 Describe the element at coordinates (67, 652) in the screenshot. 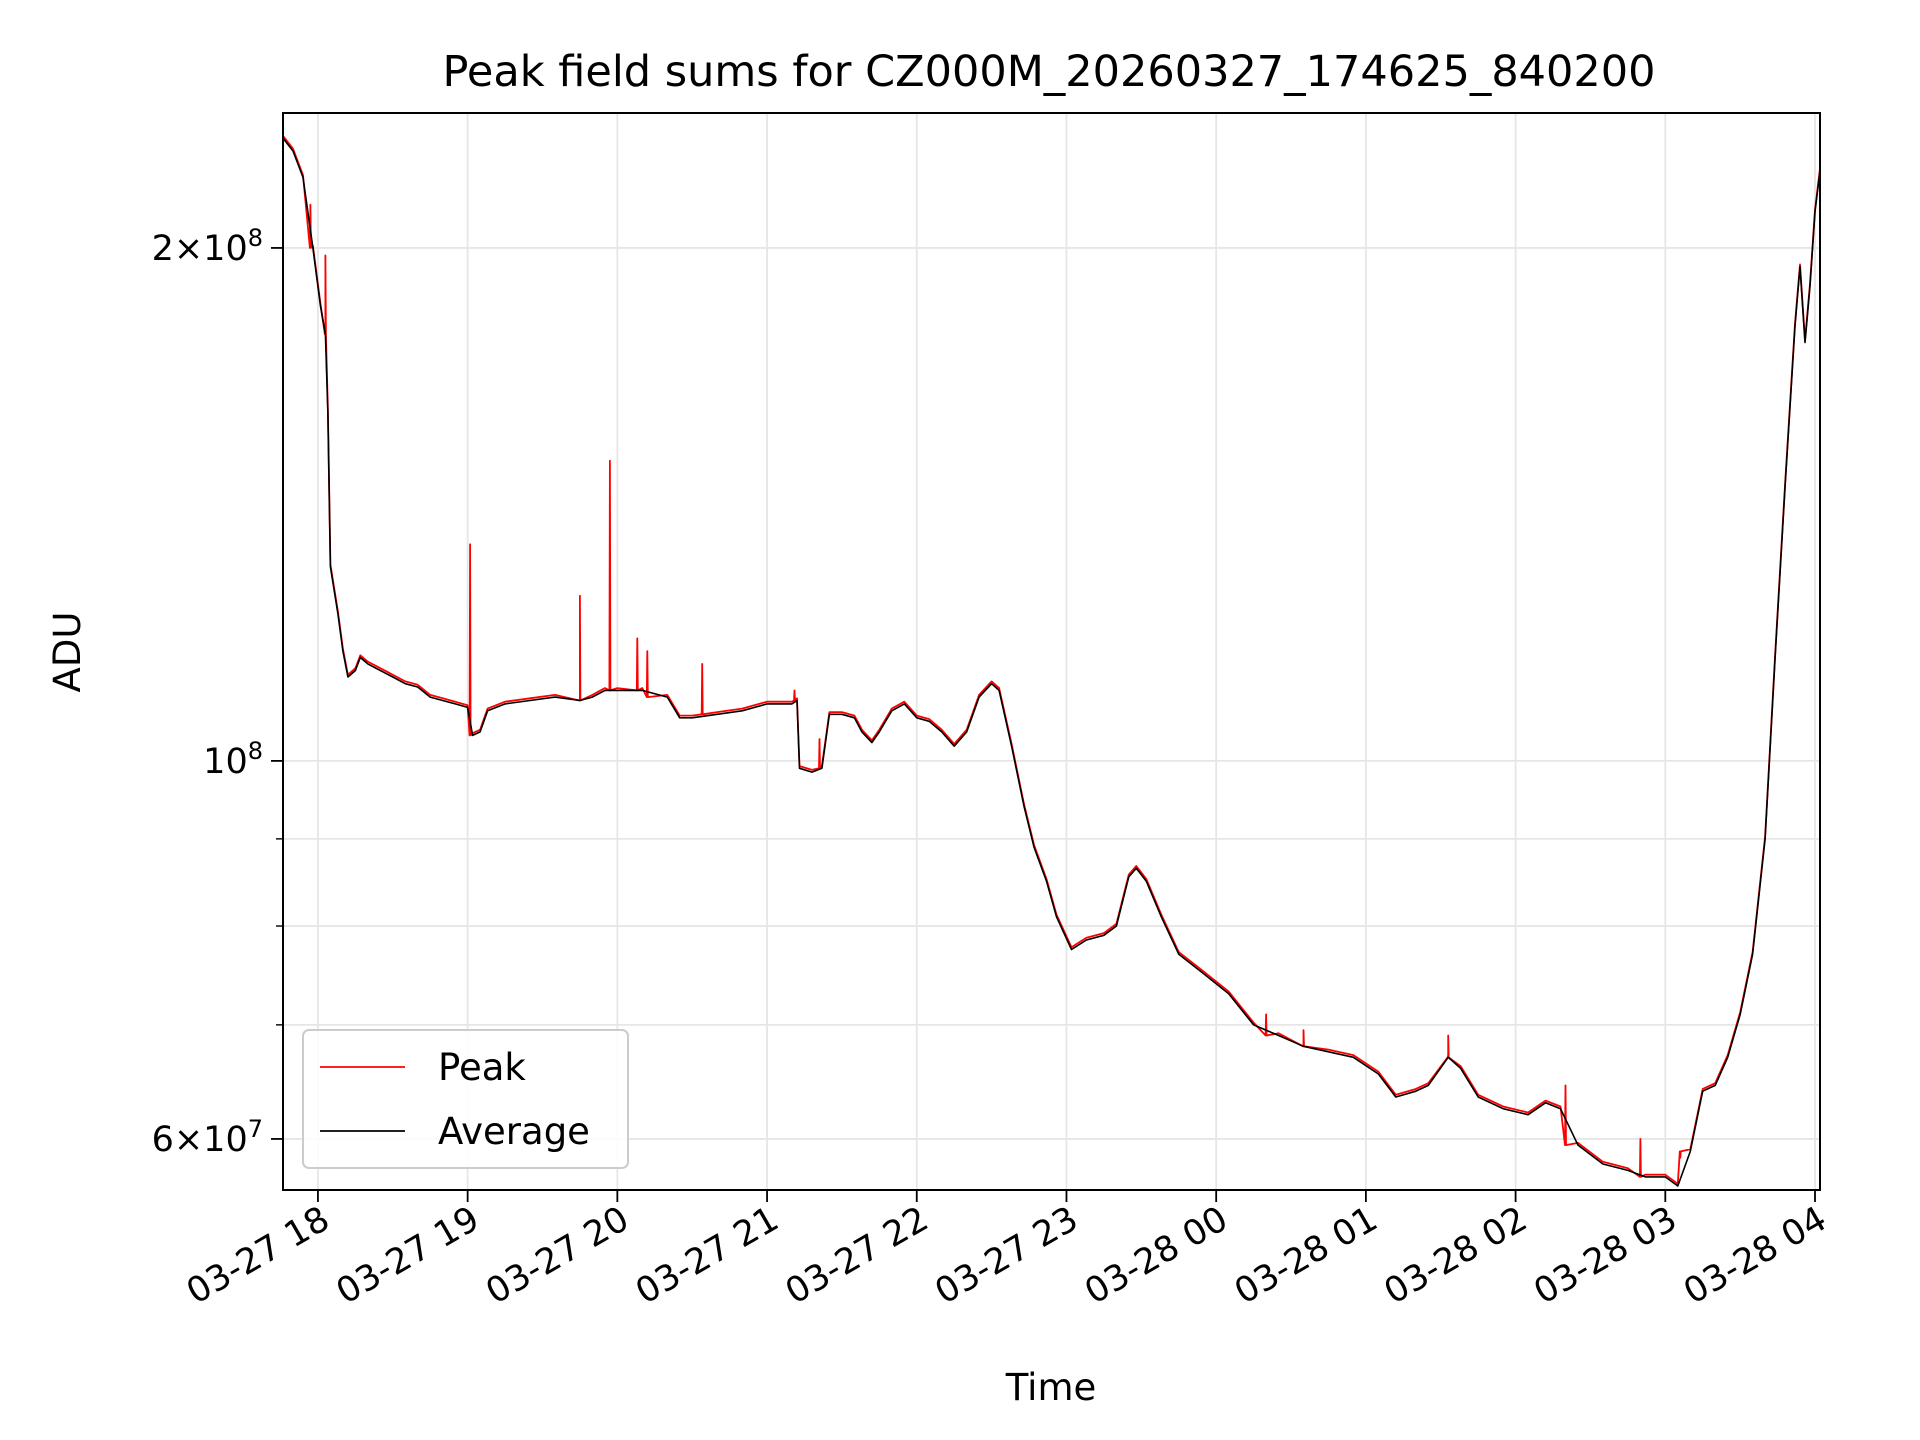

I see `y-axis-label: ADU` at that location.